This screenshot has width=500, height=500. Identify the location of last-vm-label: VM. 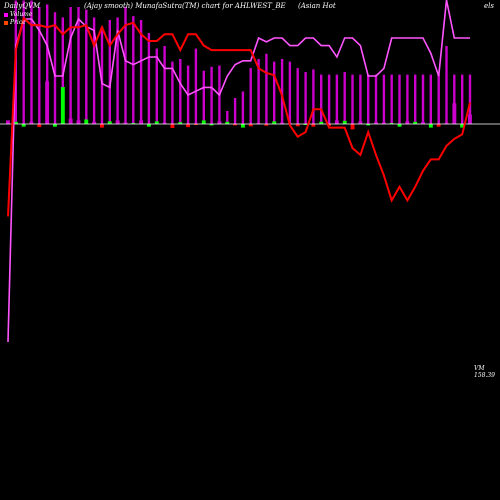
(479, 368).